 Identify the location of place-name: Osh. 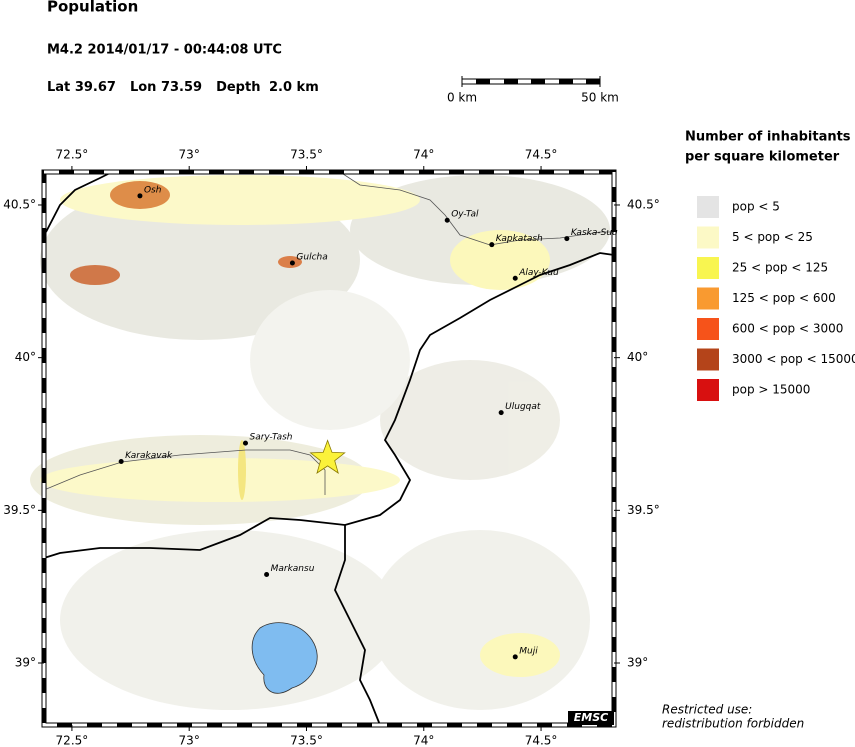
(153, 190).